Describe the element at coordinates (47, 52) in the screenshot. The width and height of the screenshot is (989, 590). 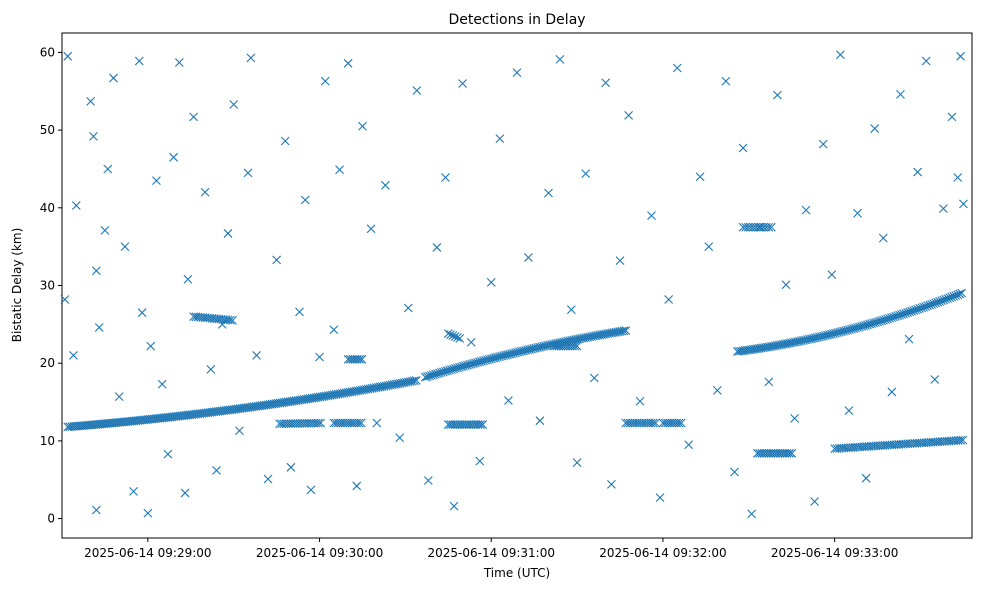
I see `y-tick-label: 60` at that location.